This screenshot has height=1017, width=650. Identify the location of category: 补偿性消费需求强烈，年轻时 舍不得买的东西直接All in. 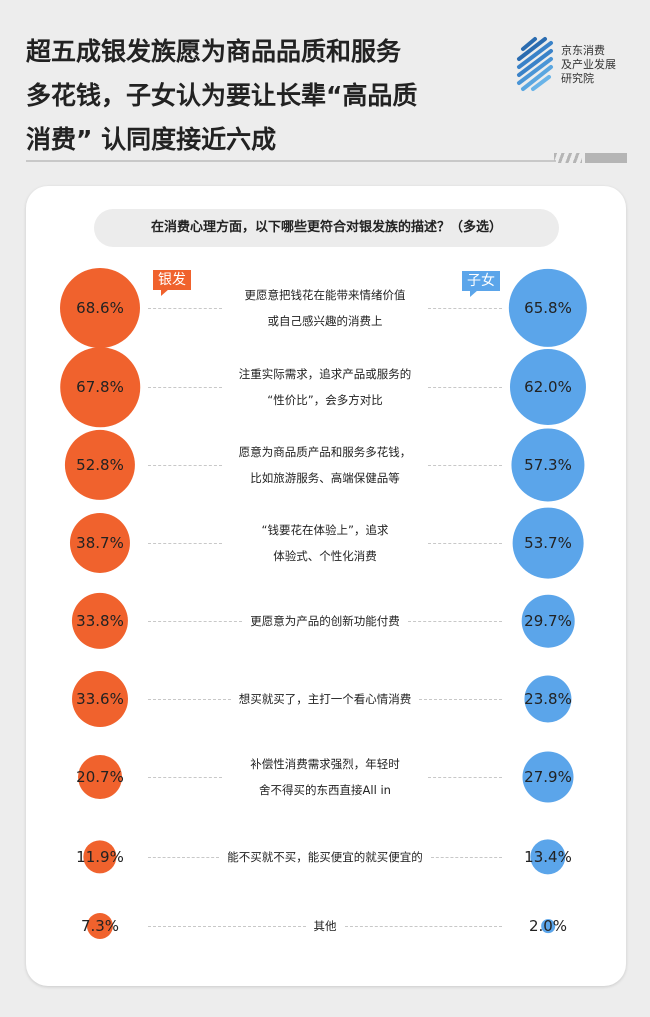
(325, 777).